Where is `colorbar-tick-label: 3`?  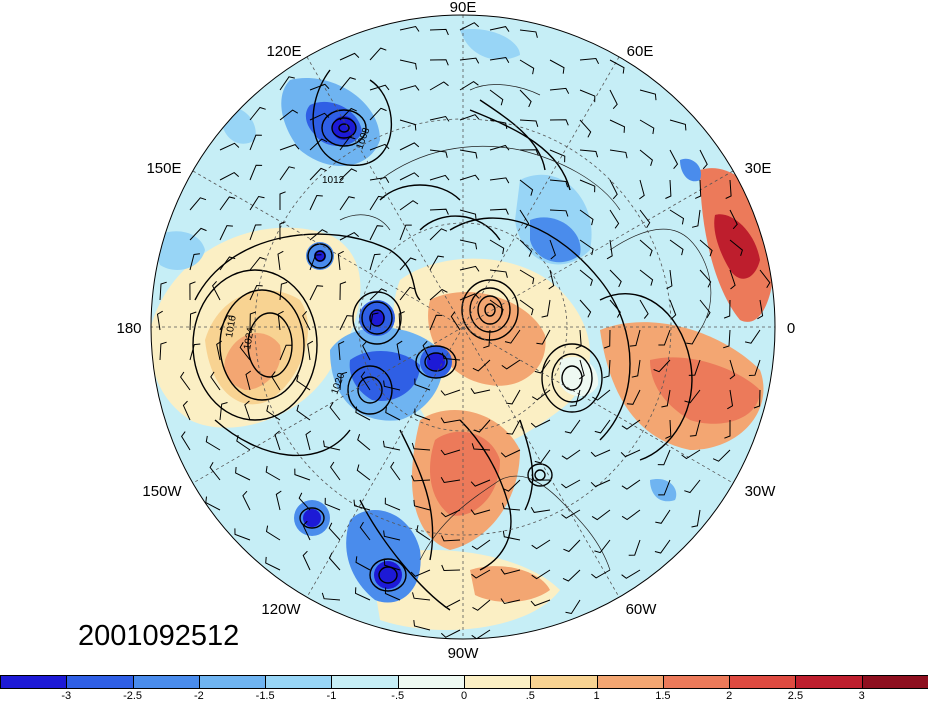
colorbar-tick-label: 3 is located at coordinates (861, 696).